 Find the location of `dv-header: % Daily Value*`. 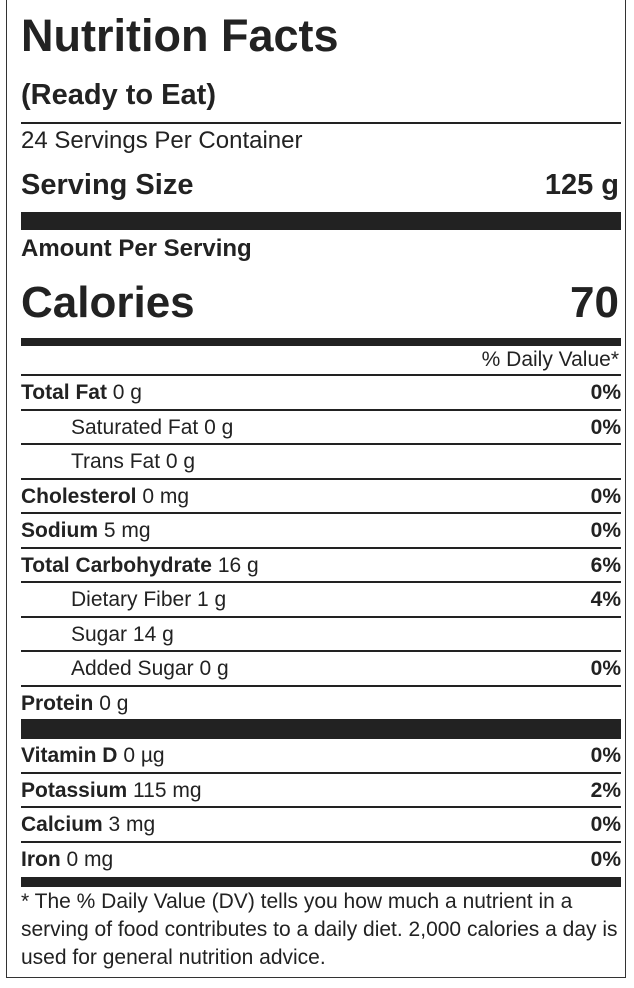

dv-header: % Daily Value* is located at coordinates (550, 359).